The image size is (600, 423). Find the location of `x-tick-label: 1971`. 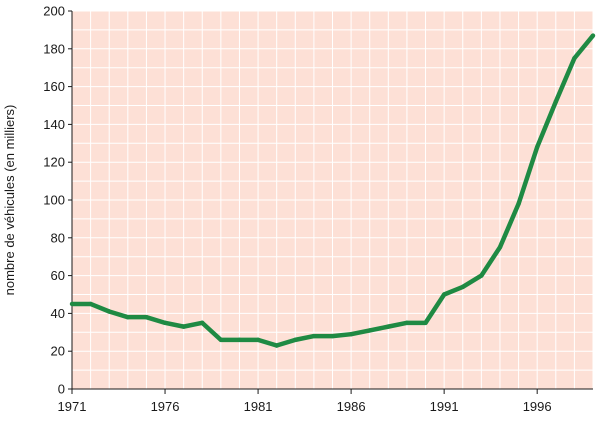

x-tick-label: 1971 is located at coordinates (72, 406).